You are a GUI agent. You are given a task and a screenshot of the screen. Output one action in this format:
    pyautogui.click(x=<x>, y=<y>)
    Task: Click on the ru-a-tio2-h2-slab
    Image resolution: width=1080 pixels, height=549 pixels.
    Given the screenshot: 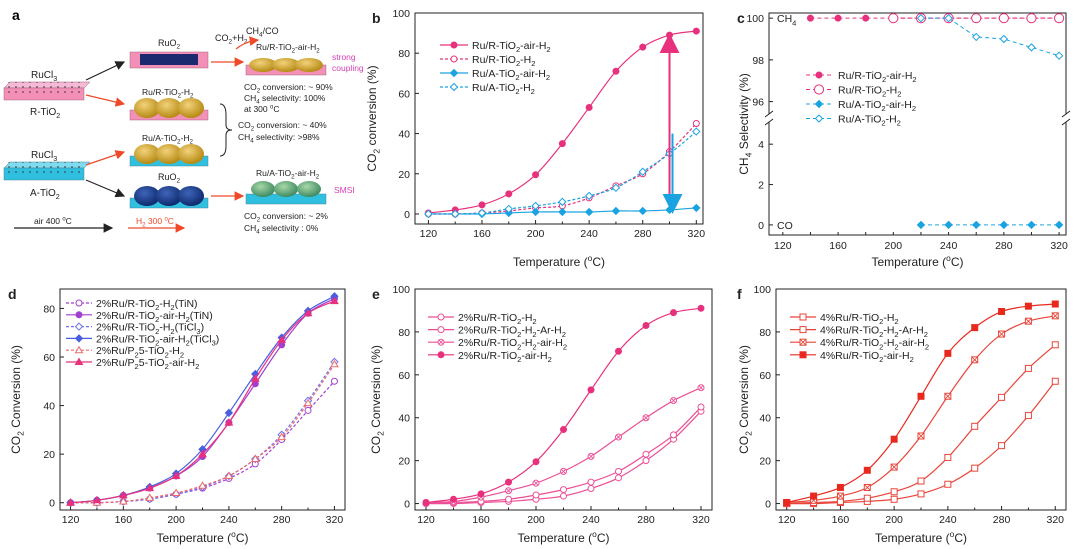 What is the action you would take?
    pyautogui.click(x=169, y=155)
    